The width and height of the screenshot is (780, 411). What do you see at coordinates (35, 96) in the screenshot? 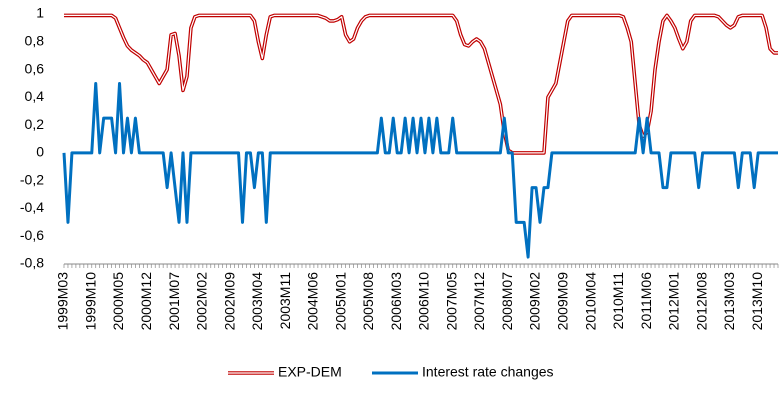
I see `y-tick-label: 0,4` at bounding box center [35, 96].